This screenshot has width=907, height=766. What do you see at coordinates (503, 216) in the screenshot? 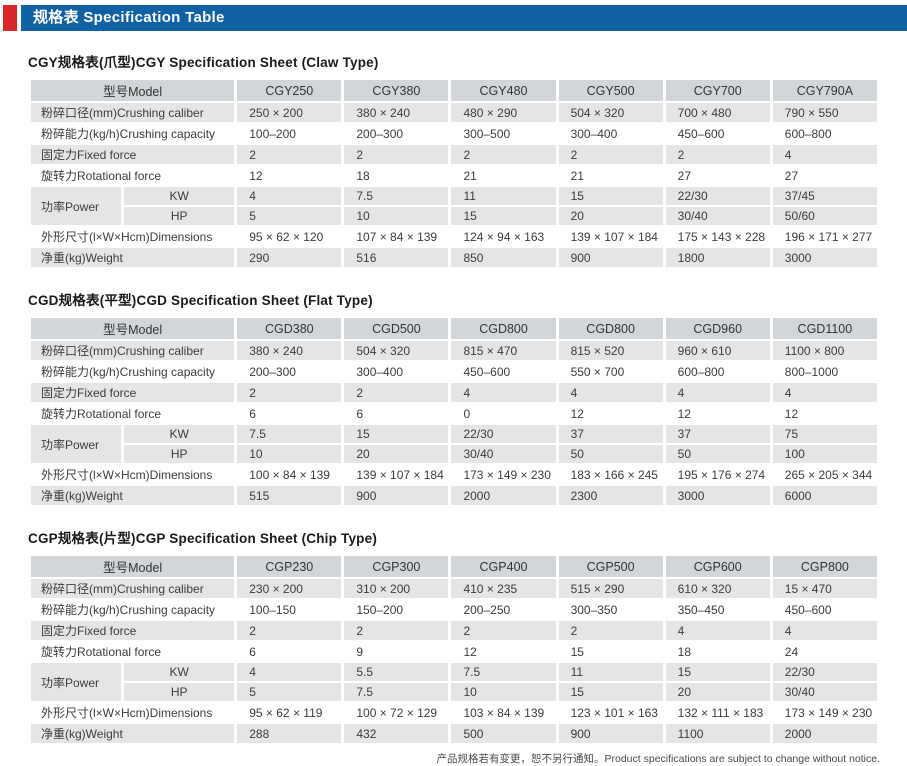
I see `value-cell: 15` at bounding box center [503, 216].